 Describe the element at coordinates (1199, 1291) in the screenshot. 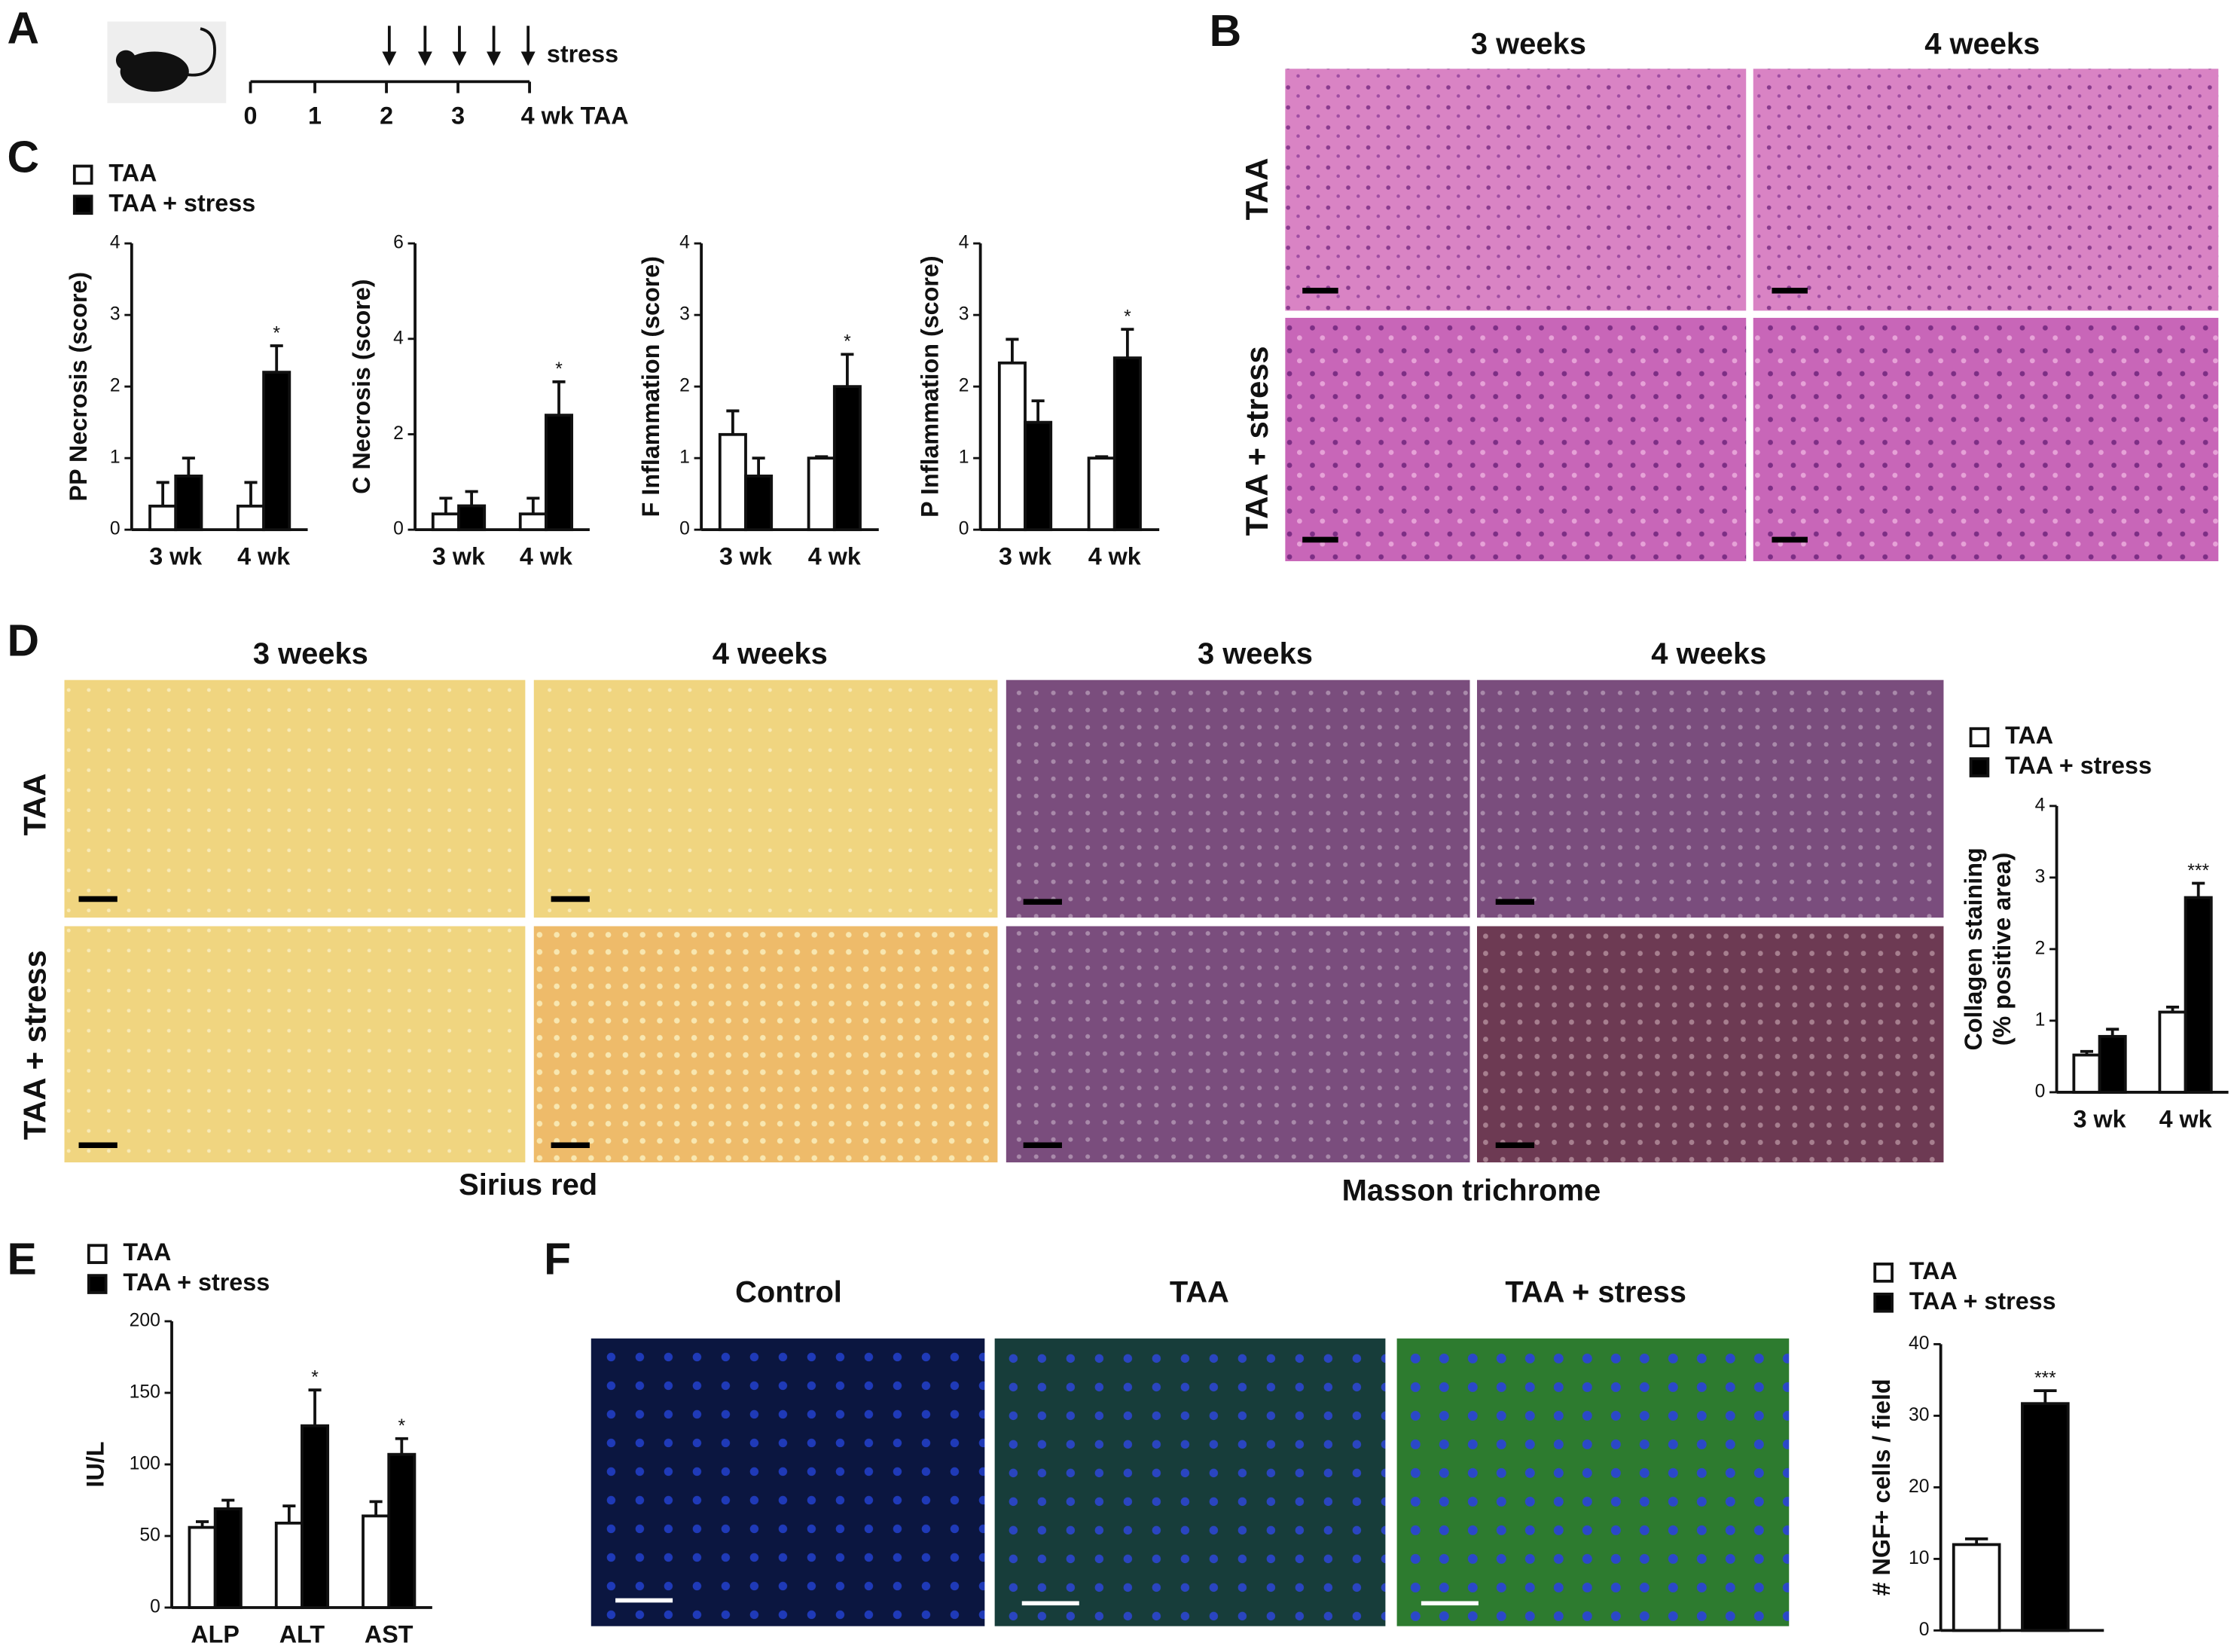

I see `column-header: TAA` at that location.